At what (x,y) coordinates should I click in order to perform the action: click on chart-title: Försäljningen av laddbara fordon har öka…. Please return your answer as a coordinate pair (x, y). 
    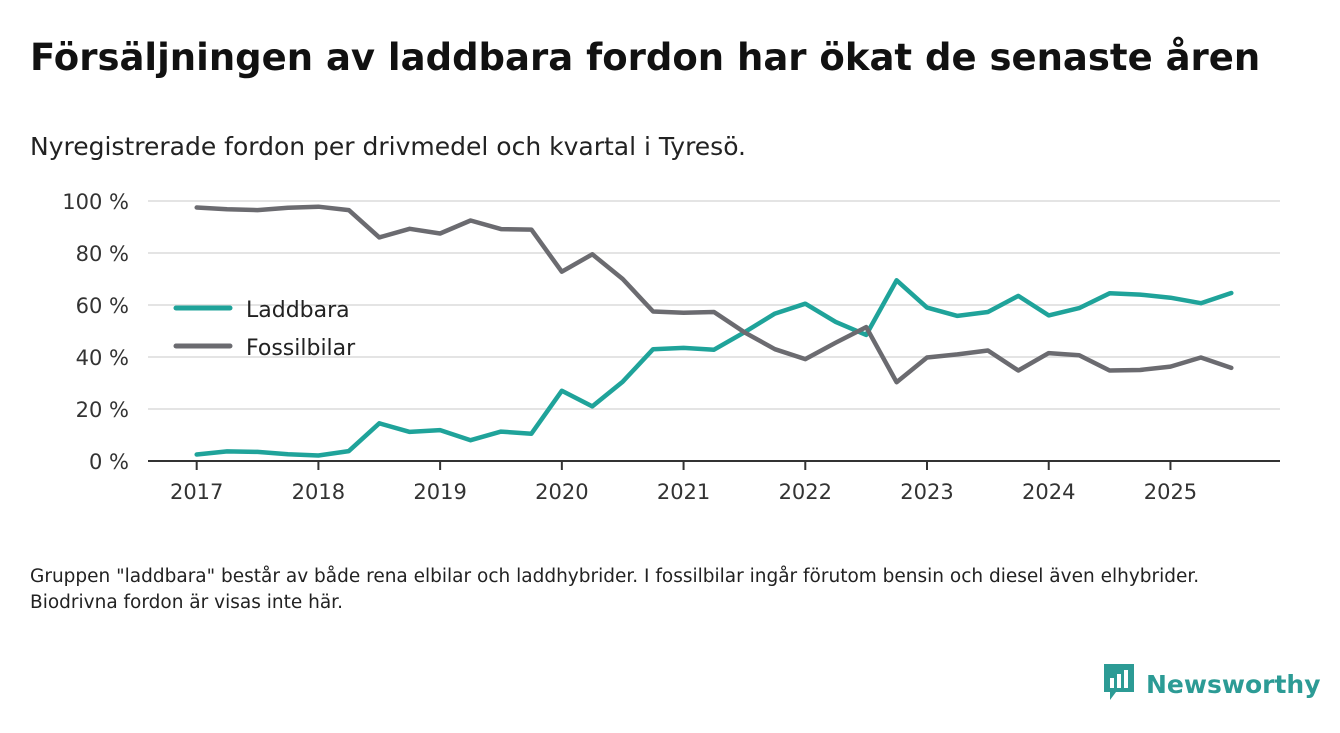
    Looking at the image, I should click on (645, 57).